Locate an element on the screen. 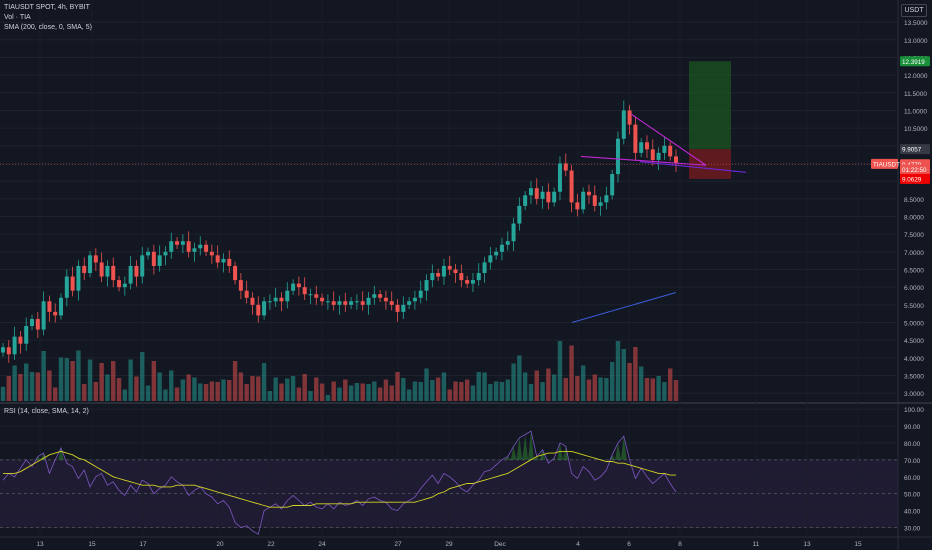 Image resolution: width=932 pixels, height=550 pixels. rsi-pane is located at coordinates (339, 482).